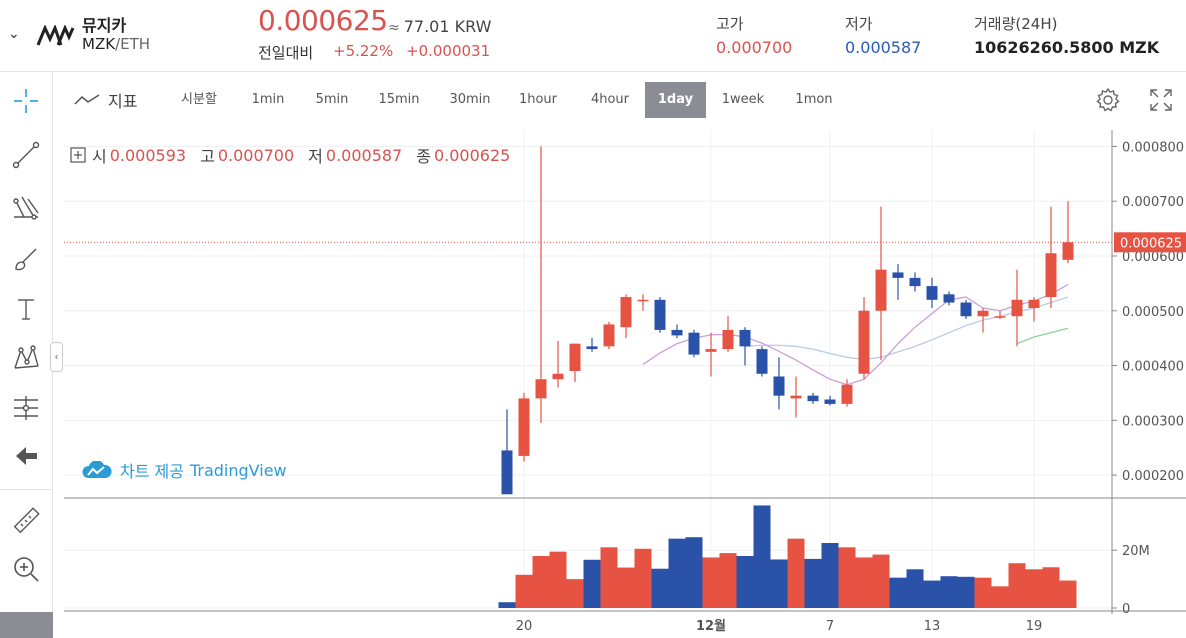 Image resolution: width=1186 pixels, height=638 pixels. What do you see at coordinates (26, 259) in the screenshot?
I see `brush-icon` at bounding box center [26, 259].